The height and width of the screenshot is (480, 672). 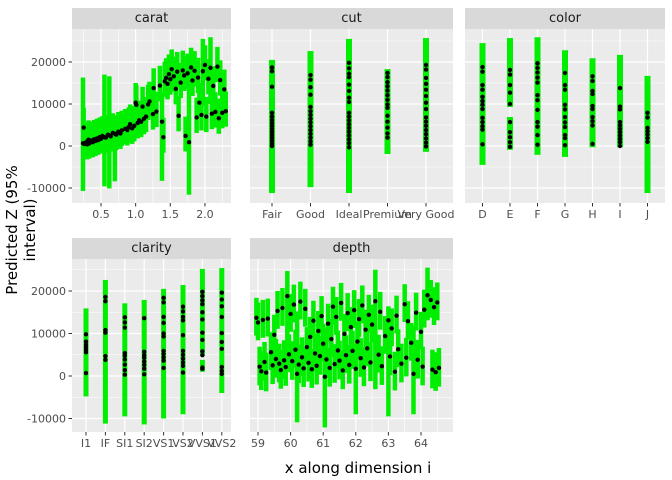 I want to click on x-tick-label: 63, so click(x=388, y=443).